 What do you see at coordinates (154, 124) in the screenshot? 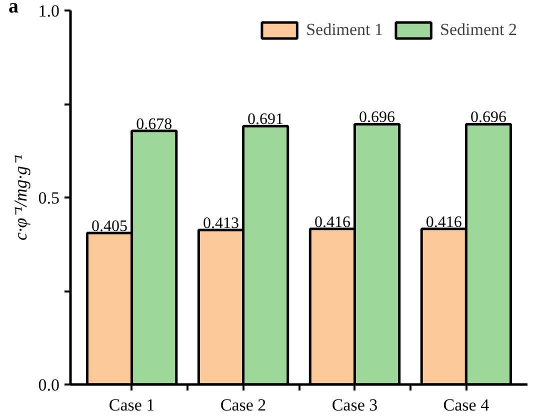
I see `data-label: 0.678` at bounding box center [154, 124].